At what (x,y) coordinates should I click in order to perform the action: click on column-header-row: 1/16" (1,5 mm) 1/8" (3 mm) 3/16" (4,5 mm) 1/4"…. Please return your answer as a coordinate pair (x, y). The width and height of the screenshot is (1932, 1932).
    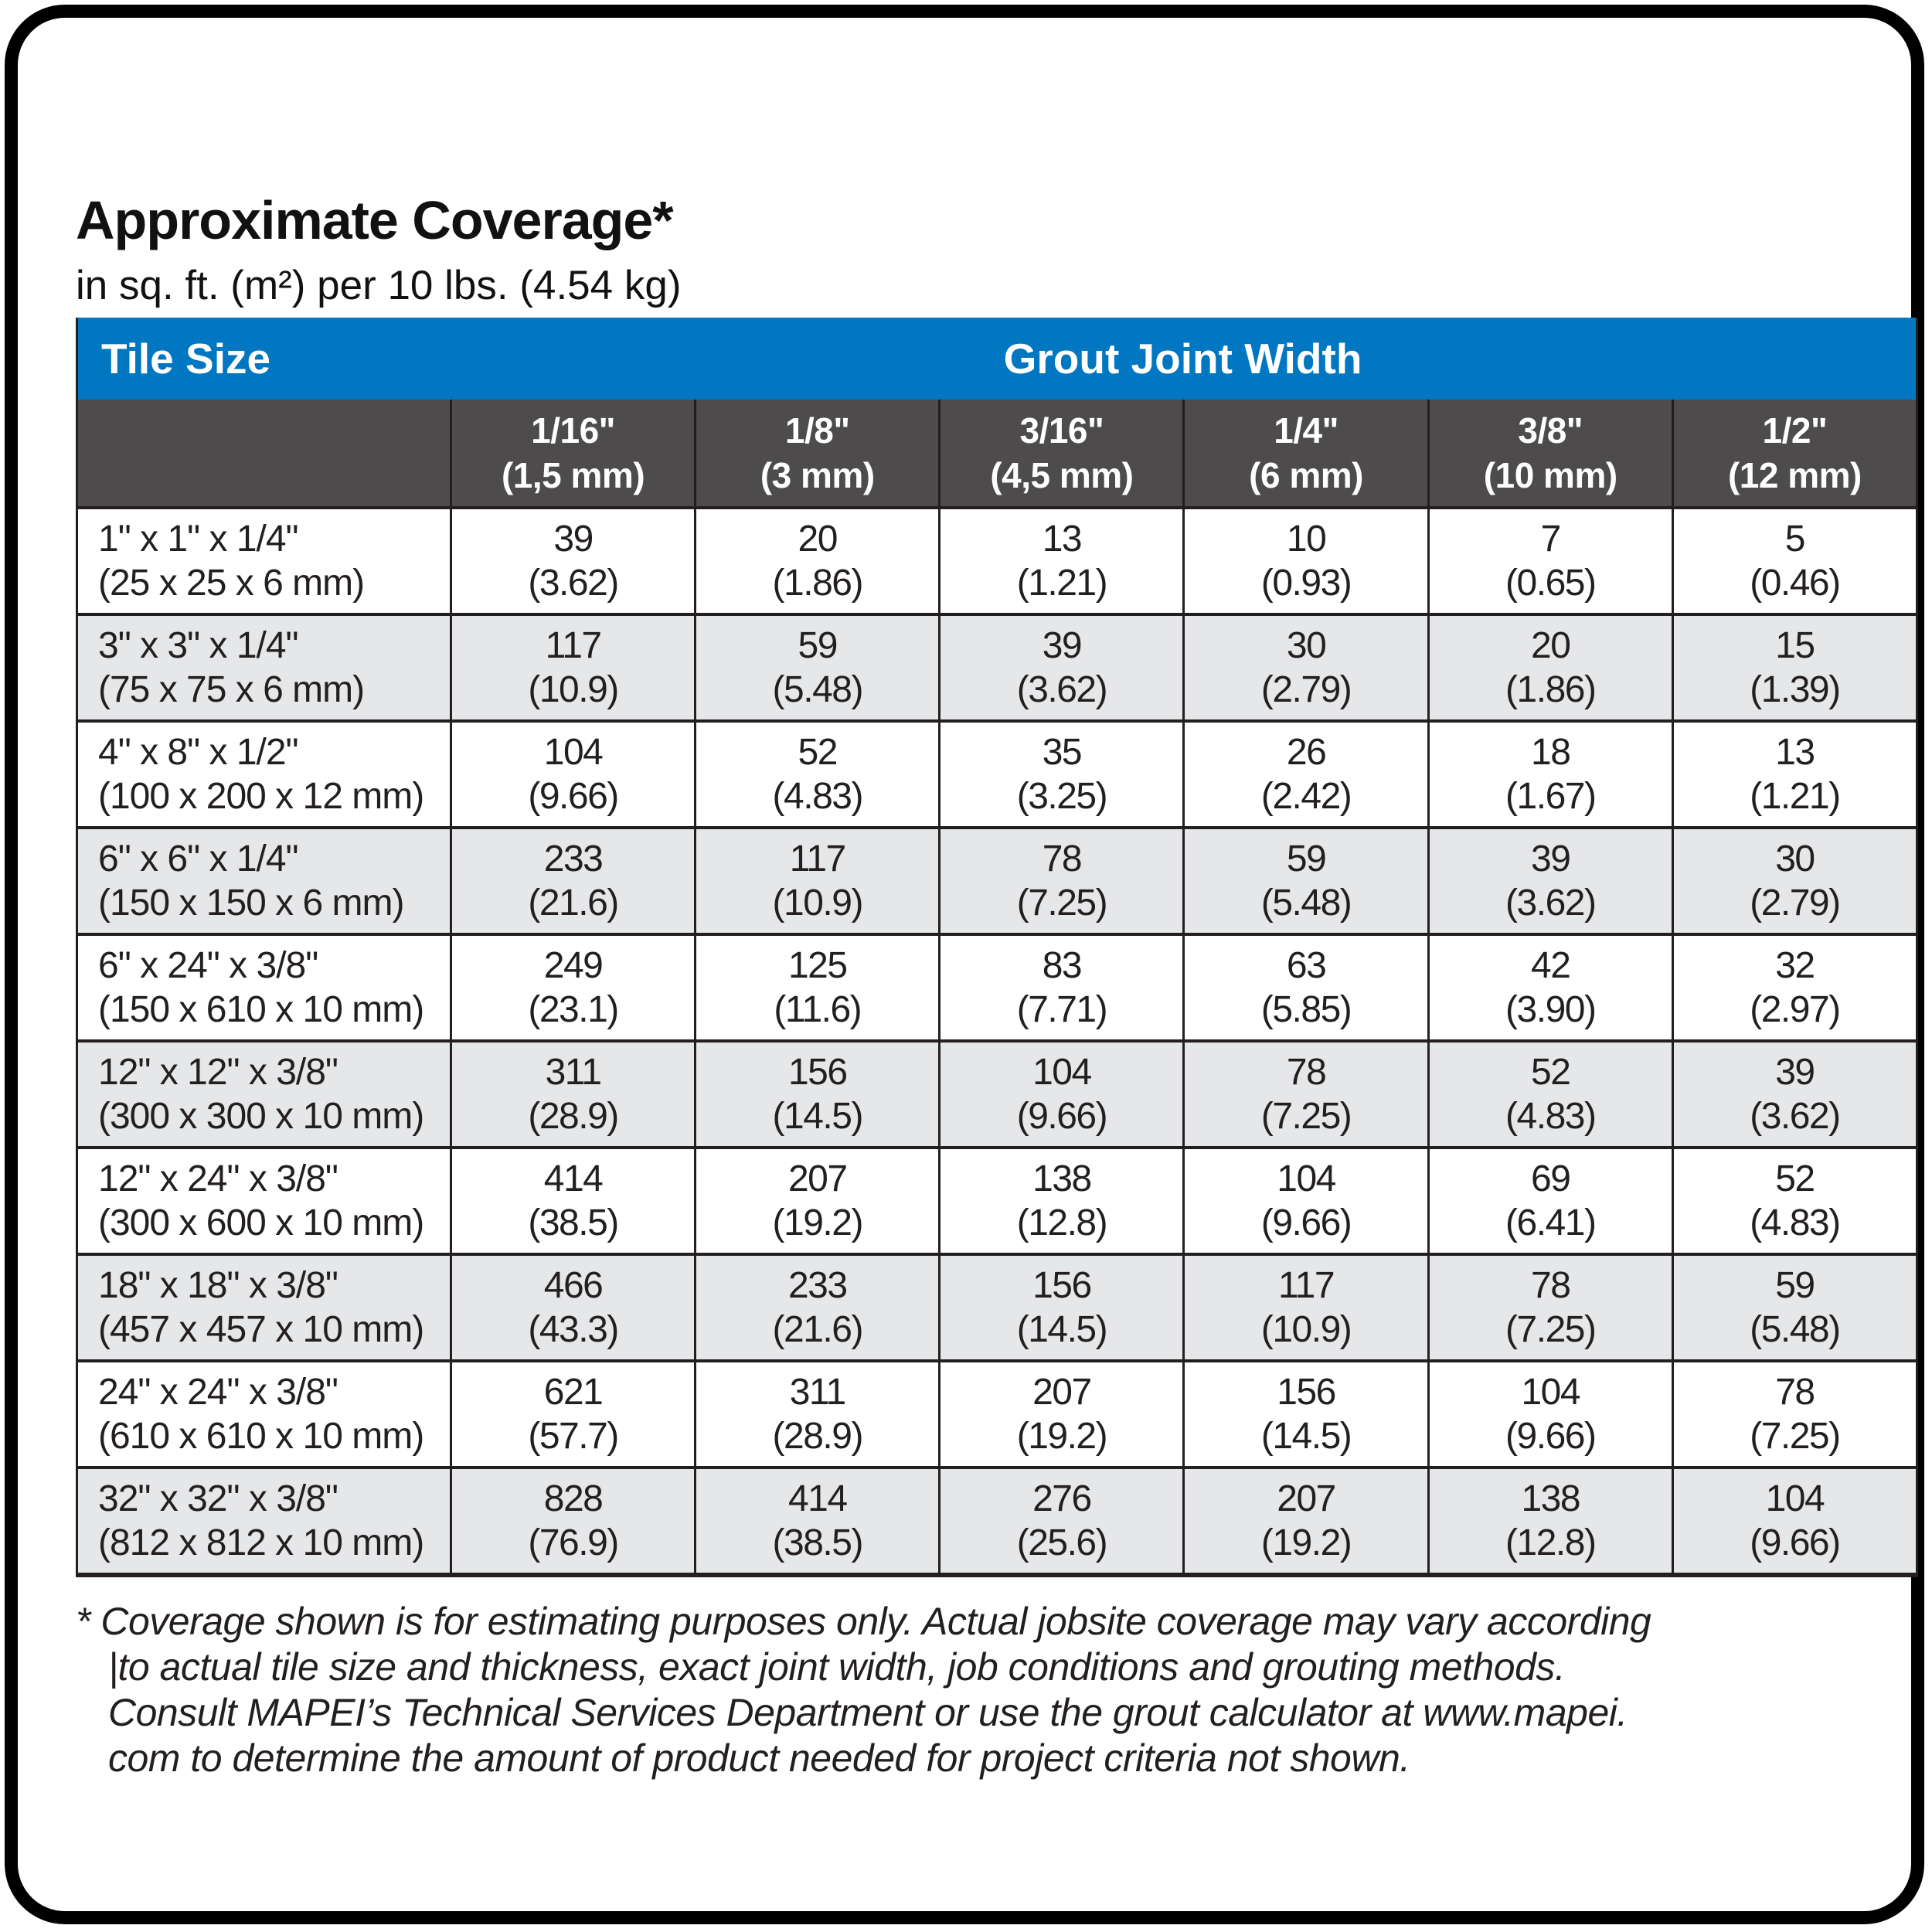
    Looking at the image, I should click on (997, 453).